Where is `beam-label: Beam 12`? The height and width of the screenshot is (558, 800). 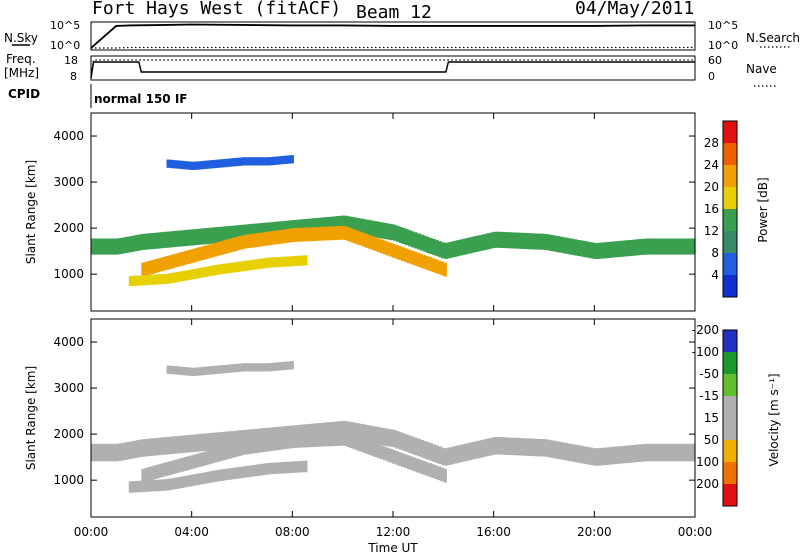 beam-label: Beam 12 is located at coordinates (394, 12).